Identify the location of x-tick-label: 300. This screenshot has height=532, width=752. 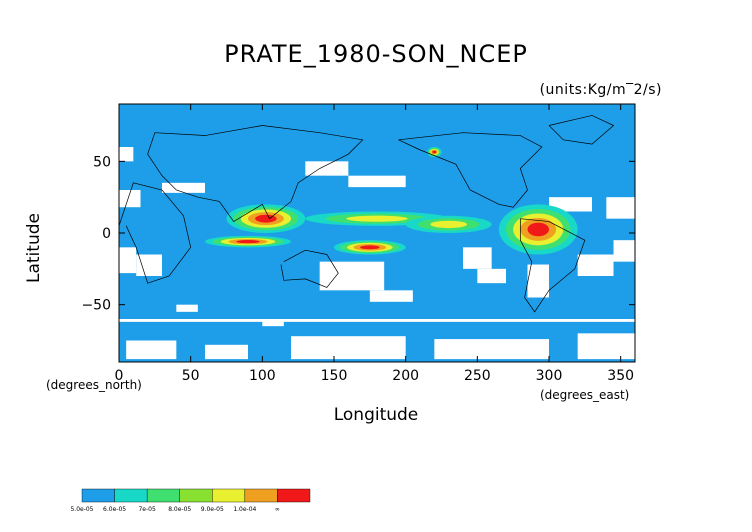
(549, 376).